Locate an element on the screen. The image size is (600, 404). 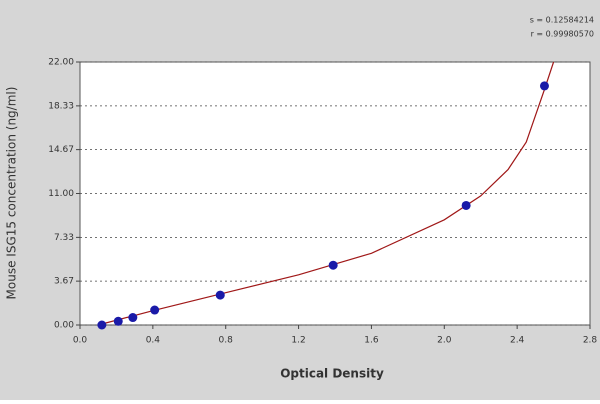
annotation: r = 0.99980570 is located at coordinates (562, 34).